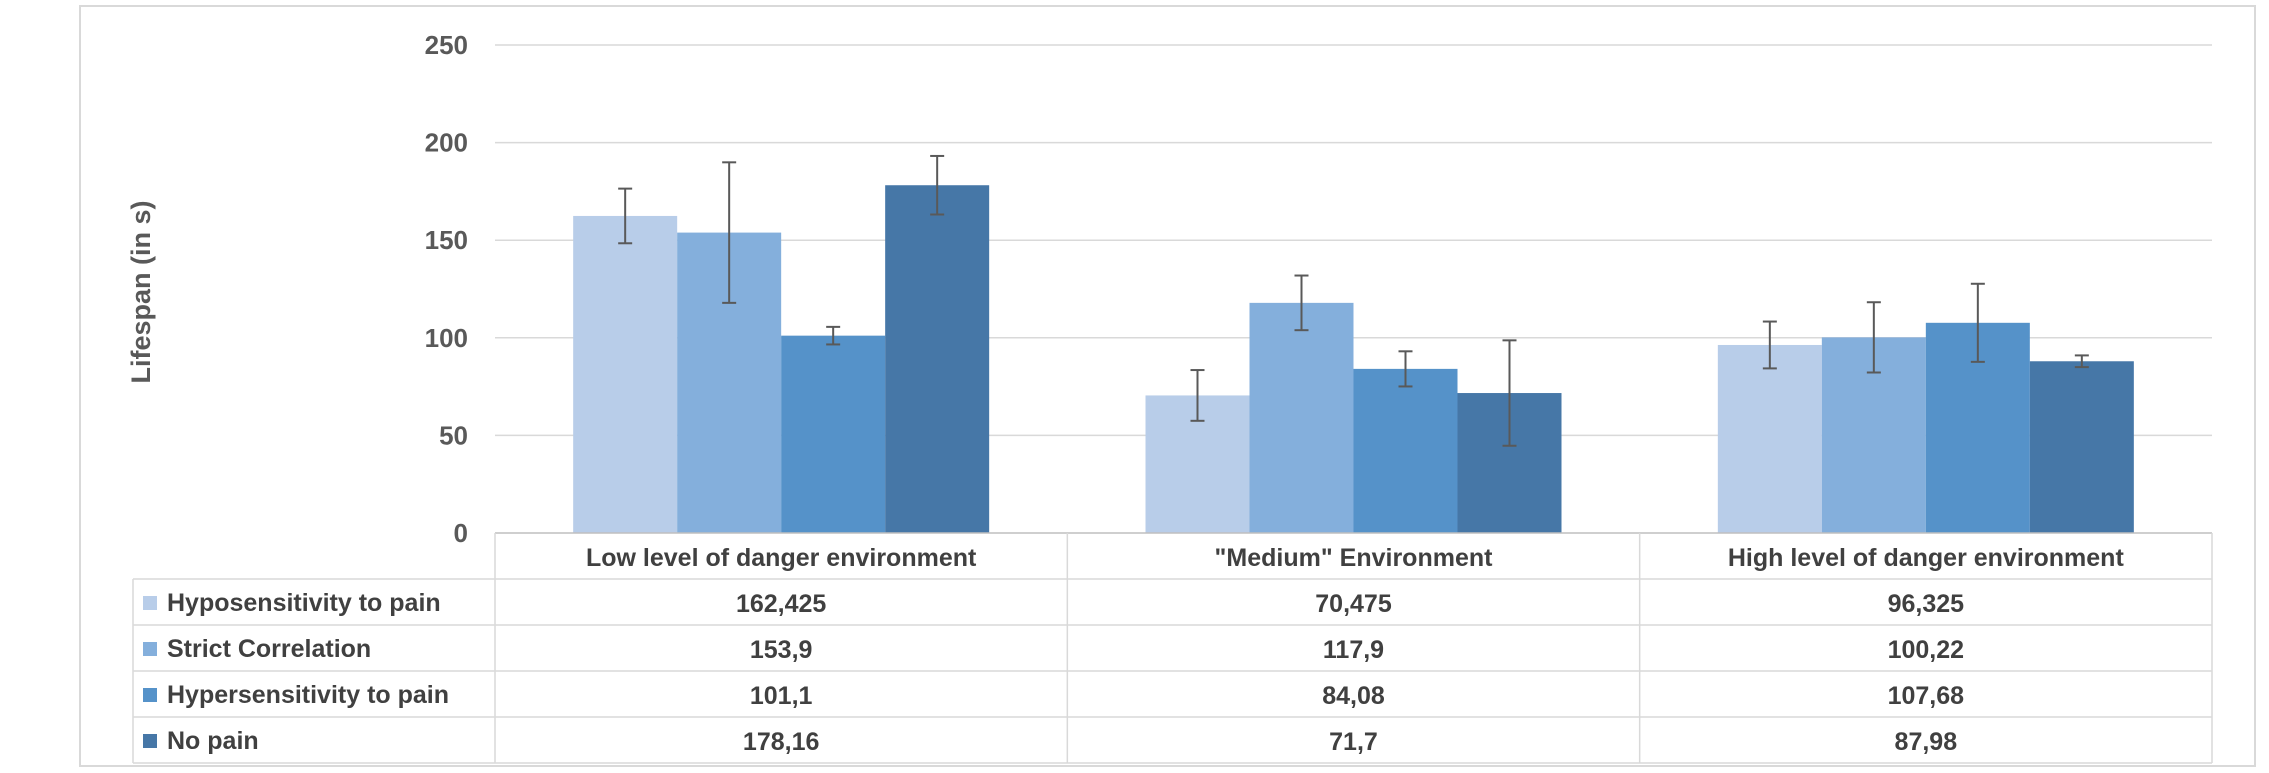 The image size is (2269, 773). What do you see at coordinates (1353, 742) in the screenshot?
I see `table-cell-value: 71,7` at bounding box center [1353, 742].